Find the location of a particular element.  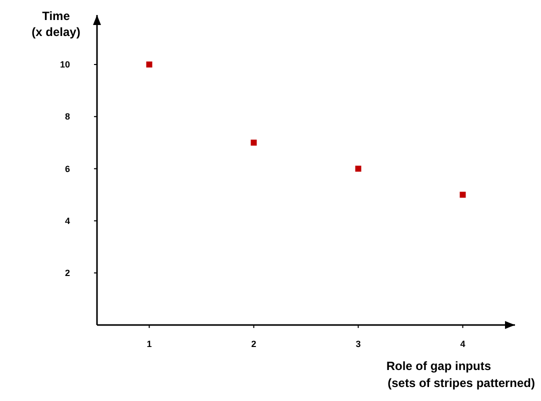

y-axis-title: Time (x delay) is located at coordinates (56, 24).